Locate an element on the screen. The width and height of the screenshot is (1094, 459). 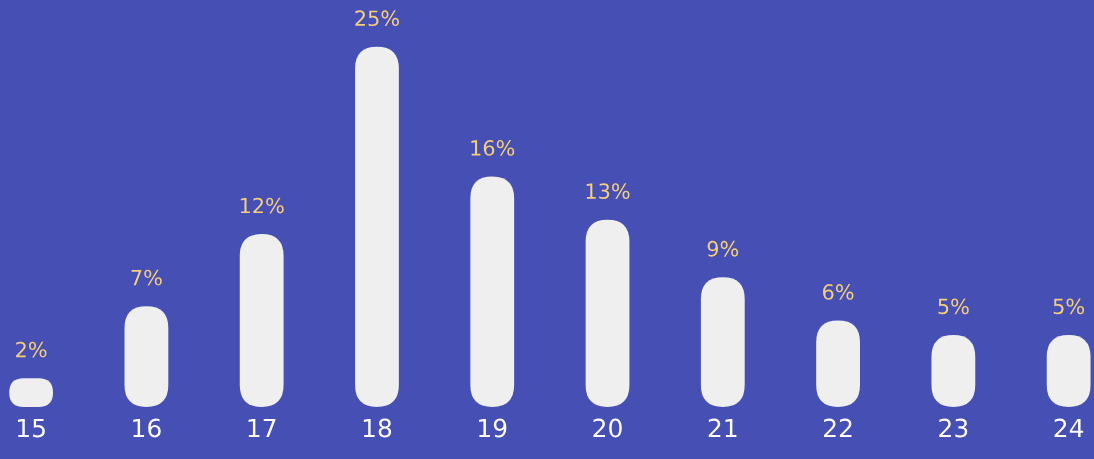
data-label: 16% is located at coordinates (493, 148).